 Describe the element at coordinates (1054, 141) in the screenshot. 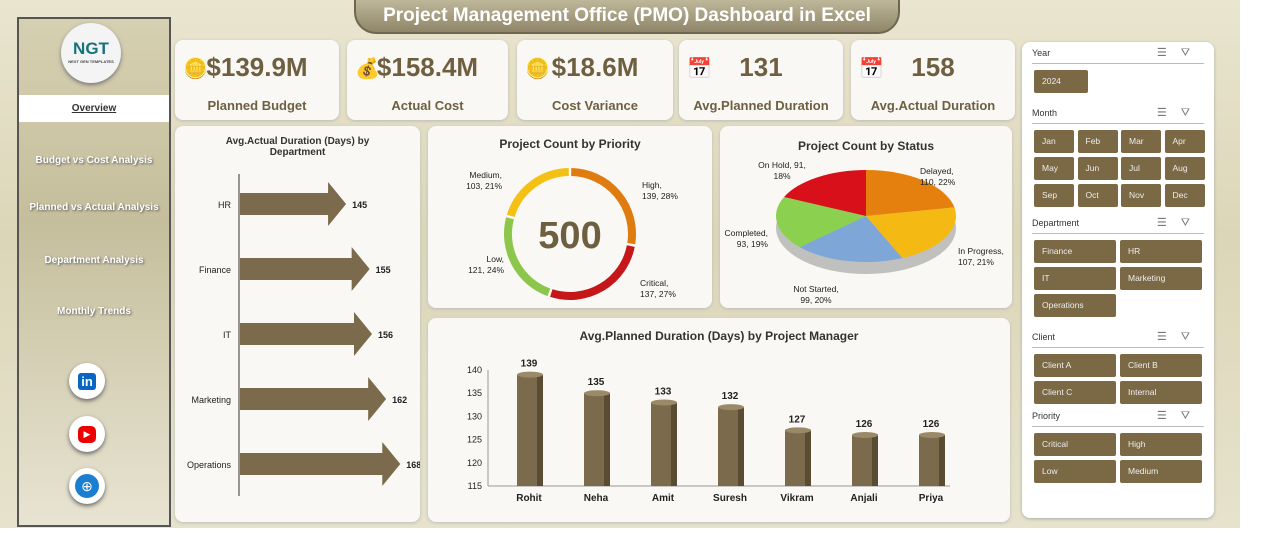

I see `slicer-button: Jan` at that location.